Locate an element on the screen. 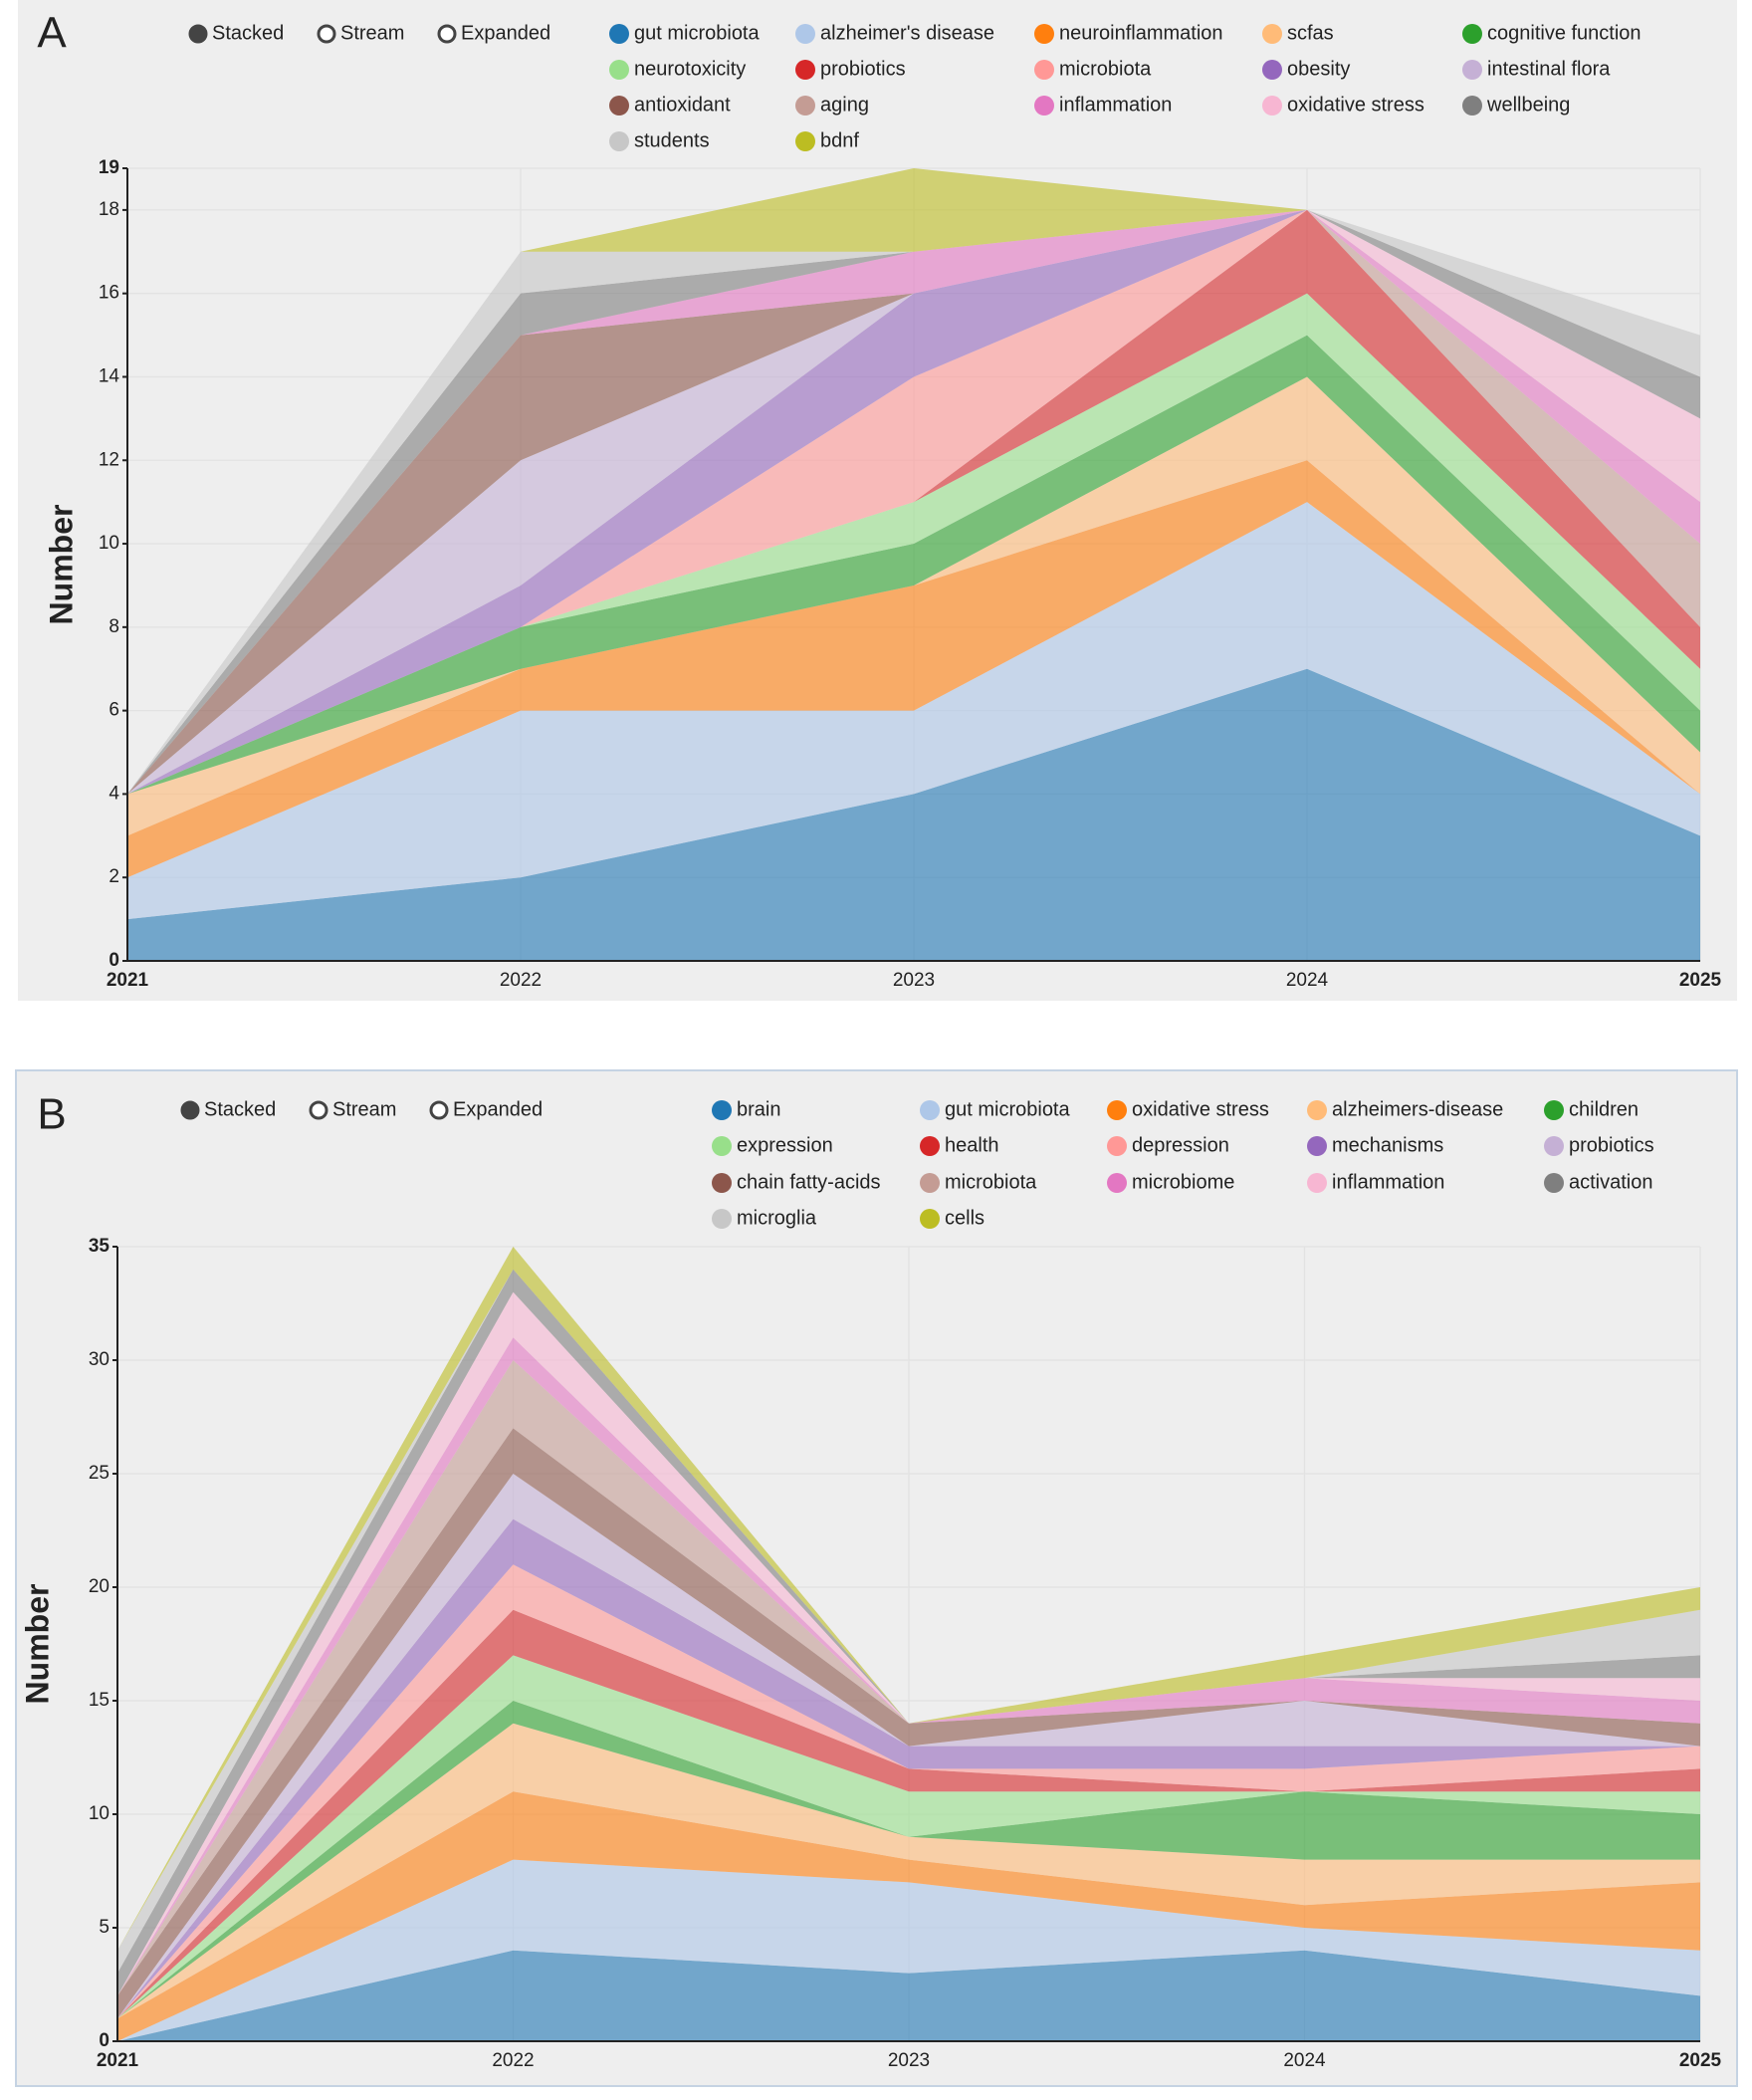  y-tick-label: 5 is located at coordinates (104, 1927).